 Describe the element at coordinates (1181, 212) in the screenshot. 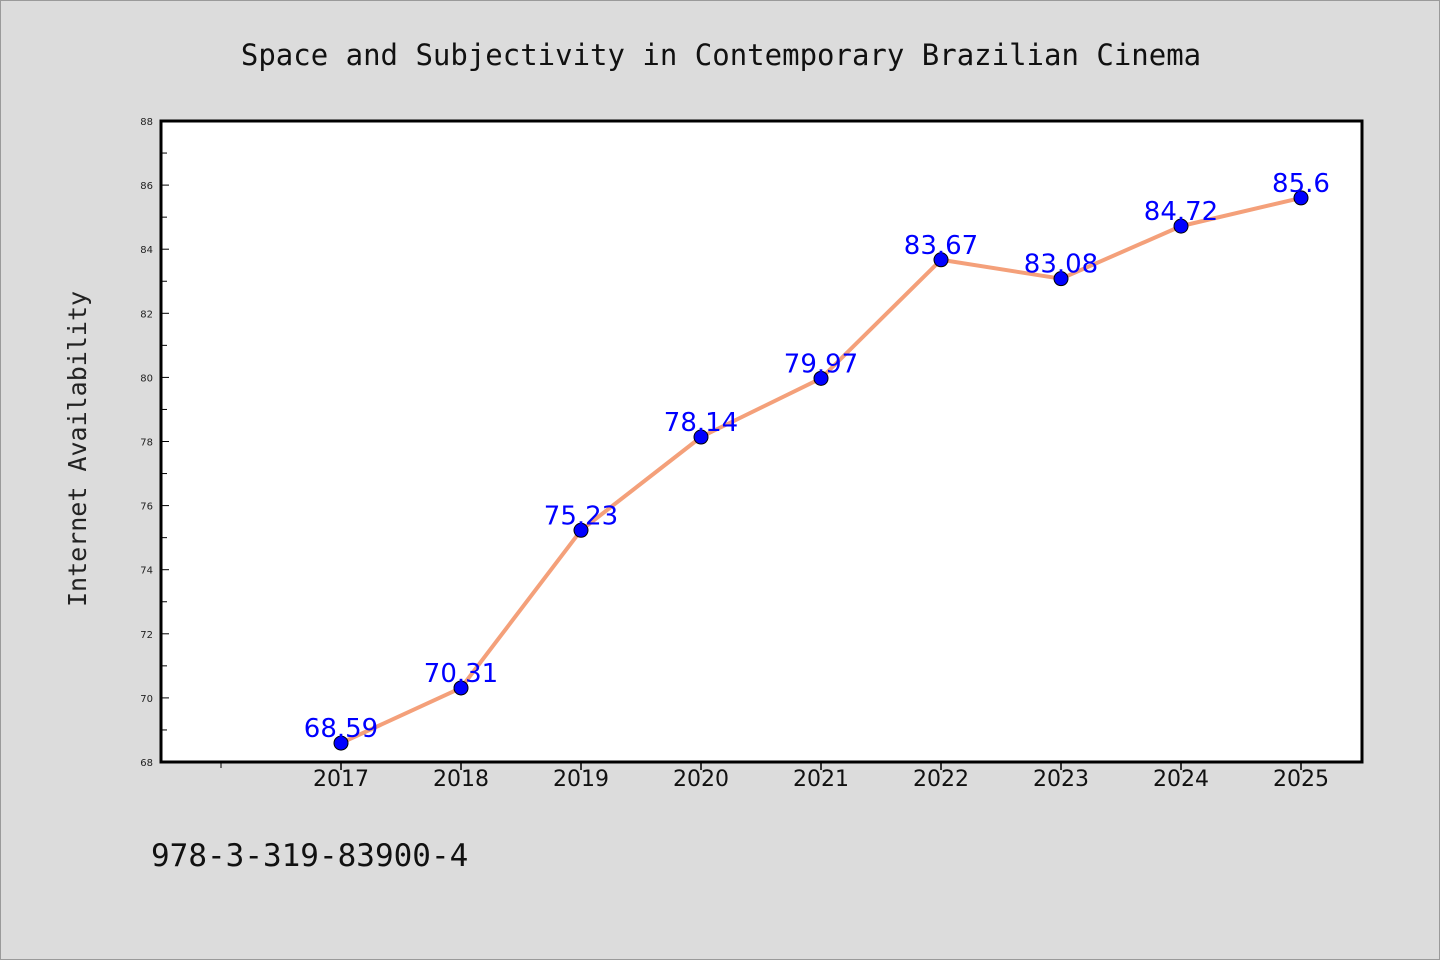

I see `data-label: 84.72` at that location.